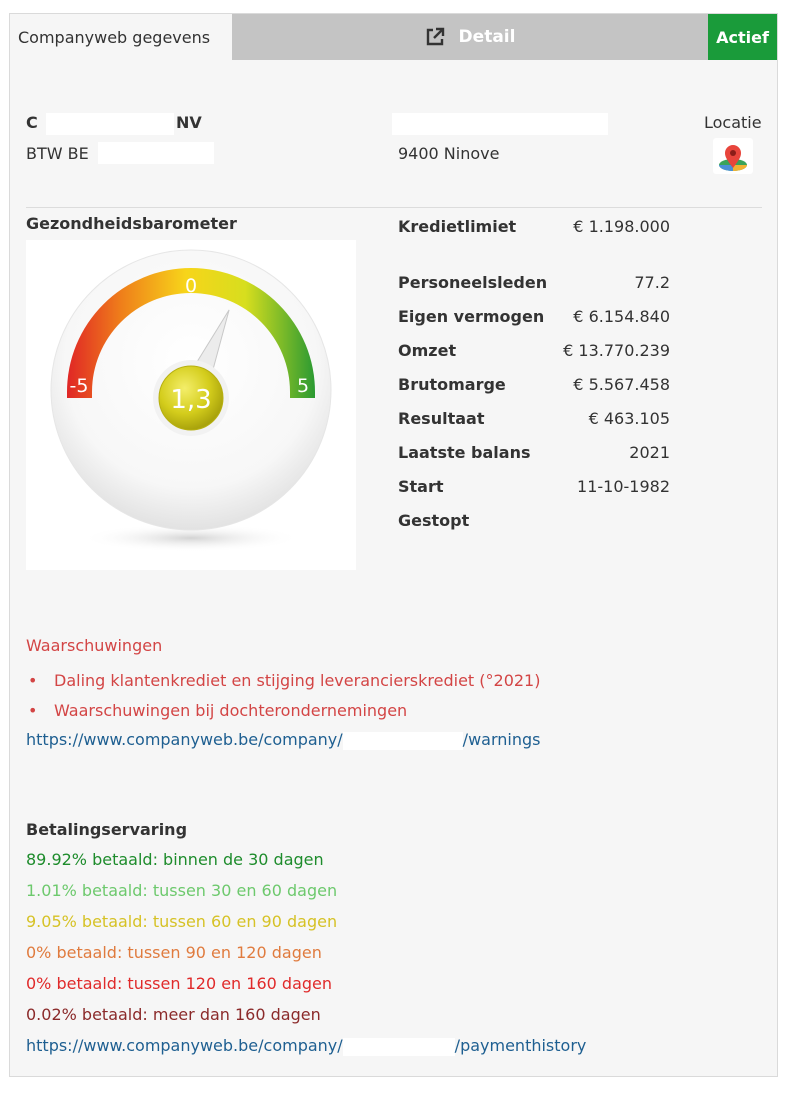  I want to click on financial-label: Brutomarge, so click(452, 384).